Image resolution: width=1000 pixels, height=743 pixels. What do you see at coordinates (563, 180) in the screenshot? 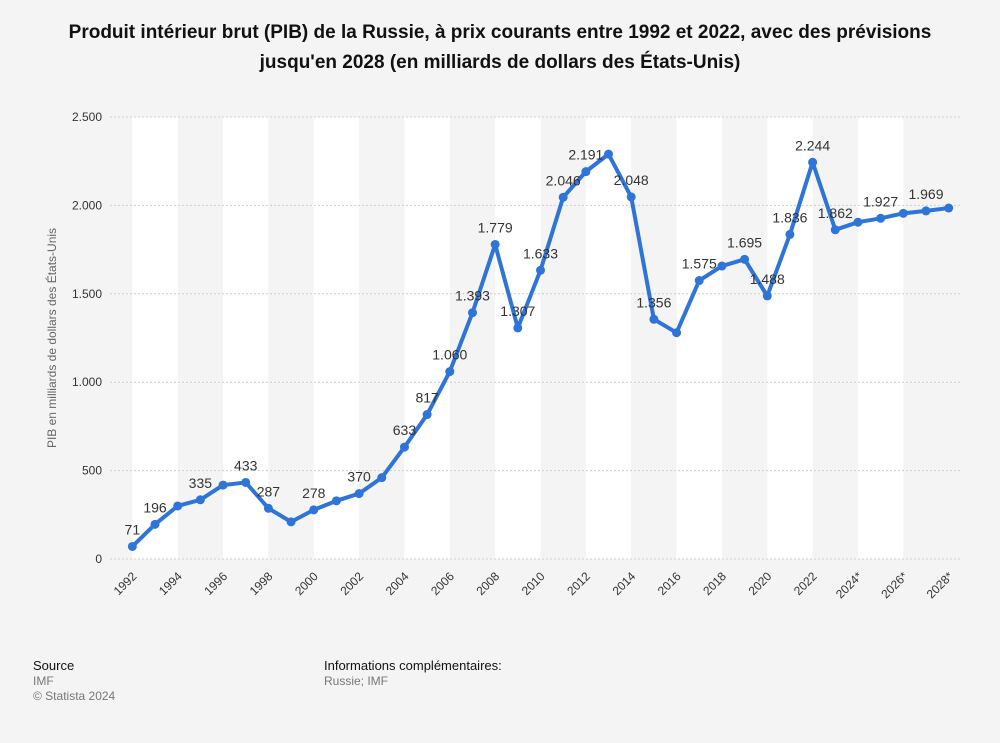
I see `data-label: 2.046` at bounding box center [563, 180].